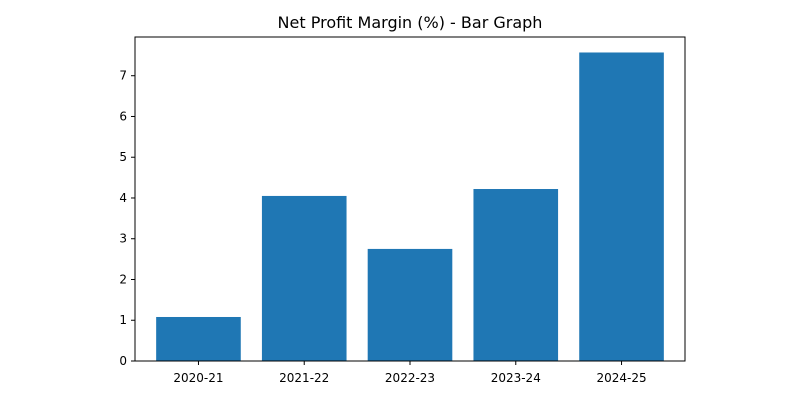 Image resolution: width=800 pixels, height=405 pixels. What do you see at coordinates (123, 116) in the screenshot?
I see `y-tick-label: 6` at bounding box center [123, 116].